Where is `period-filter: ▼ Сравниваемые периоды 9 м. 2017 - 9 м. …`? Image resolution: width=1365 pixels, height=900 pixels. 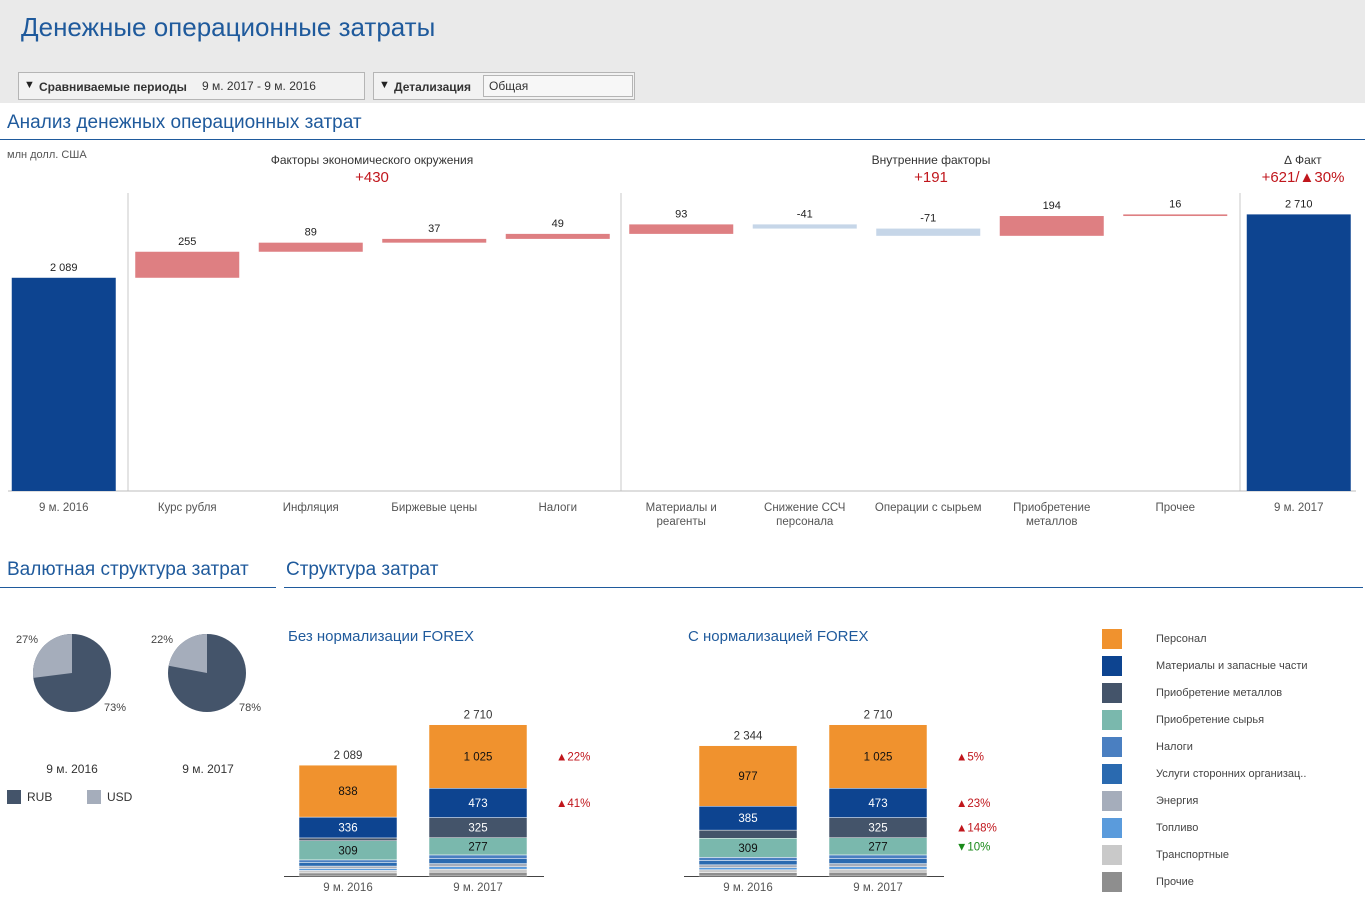 period-filter: ▼ Сравниваемые периоды 9 м. 2017 - 9 м. … is located at coordinates (191, 86).